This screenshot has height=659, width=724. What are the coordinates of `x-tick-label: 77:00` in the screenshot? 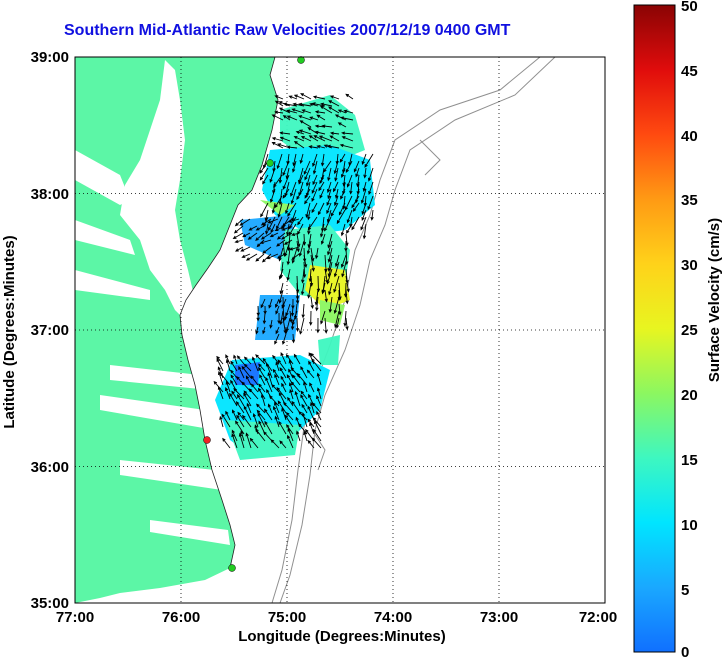 It's located at (75, 617).